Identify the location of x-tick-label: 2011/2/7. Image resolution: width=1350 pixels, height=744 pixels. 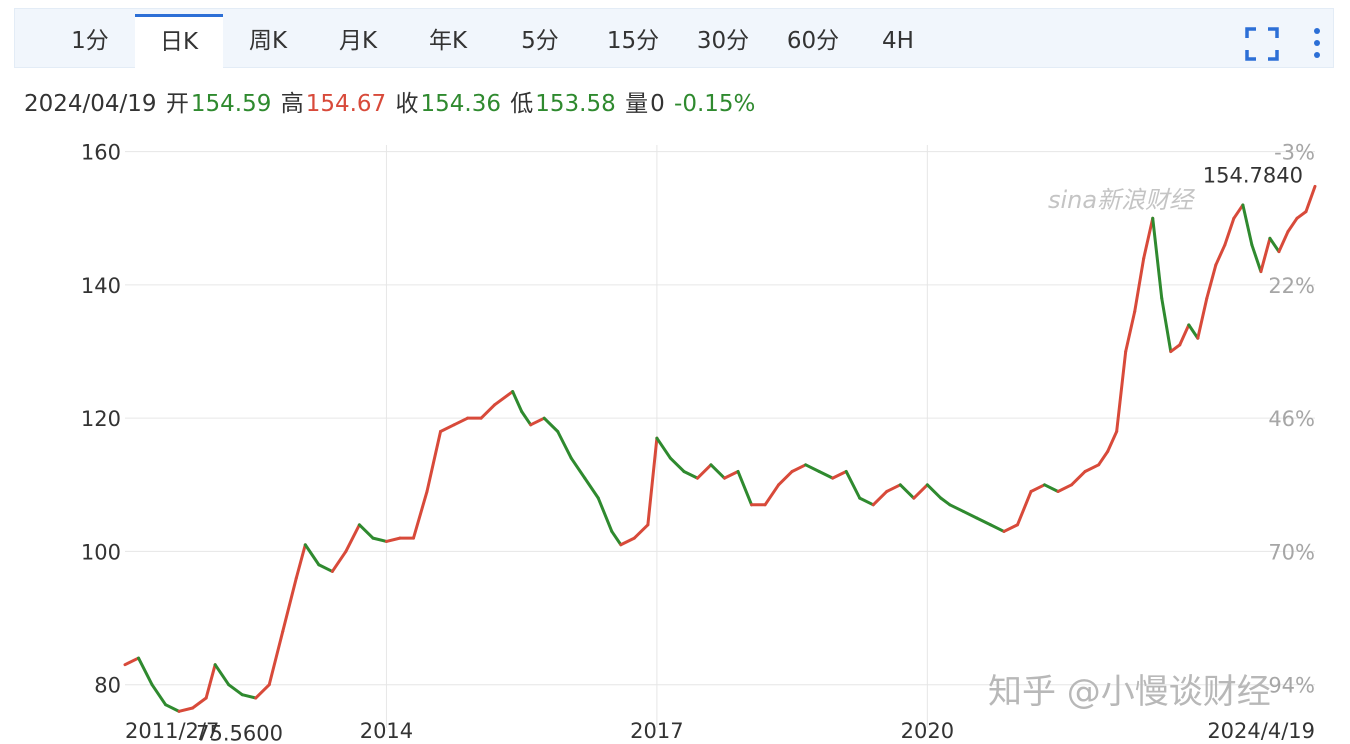
(172, 731).